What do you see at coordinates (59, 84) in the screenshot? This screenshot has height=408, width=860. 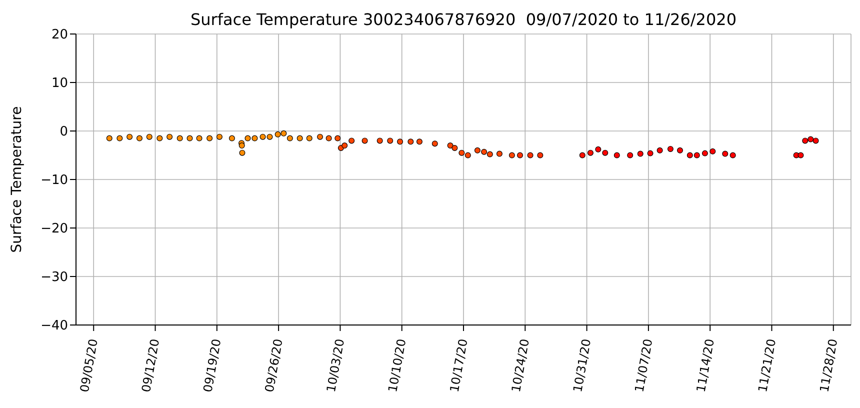 I see `y-tick-label: 10` at bounding box center [59, 84].